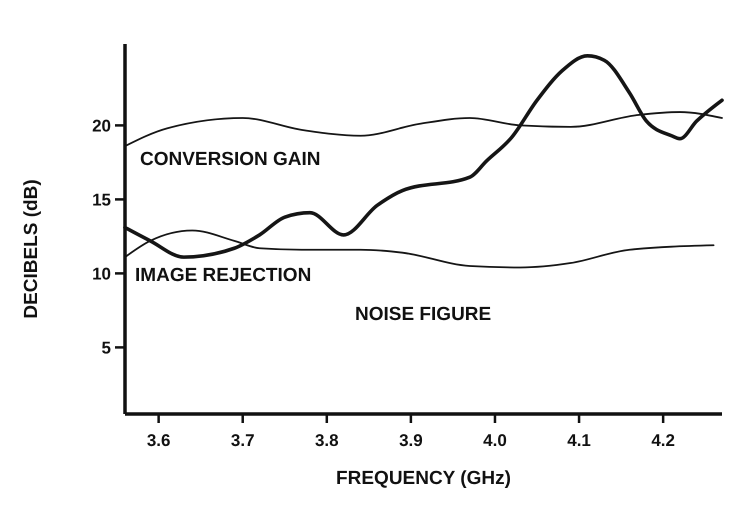 The image size is (737, 515). I want to click on x-tick-label: 3.6, so click(158, 440).